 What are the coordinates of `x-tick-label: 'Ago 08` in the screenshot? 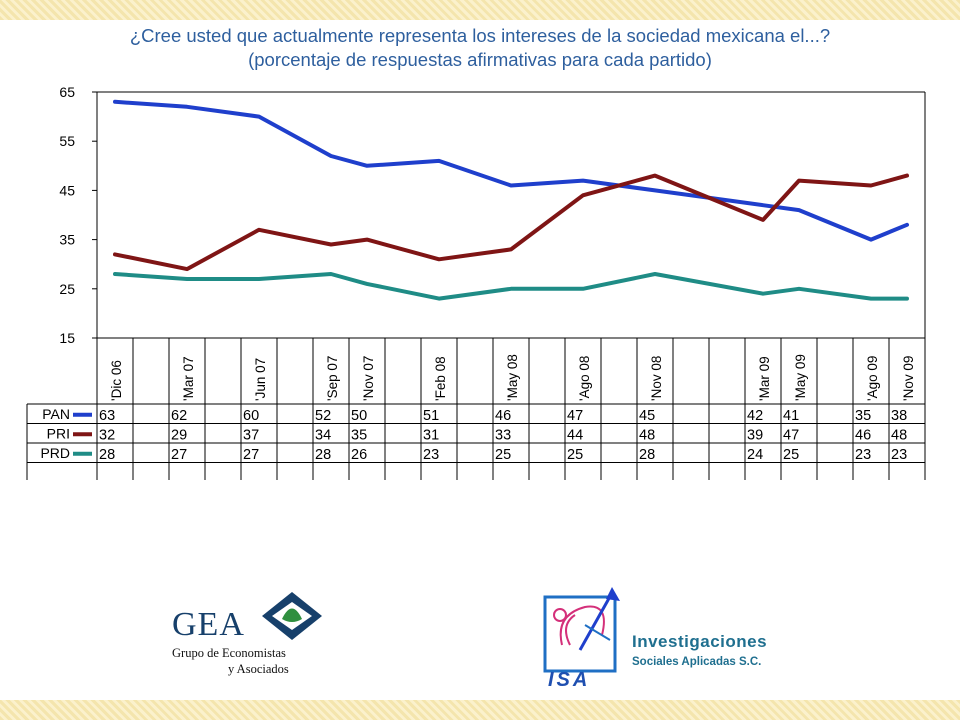 It's located at (584, 378).